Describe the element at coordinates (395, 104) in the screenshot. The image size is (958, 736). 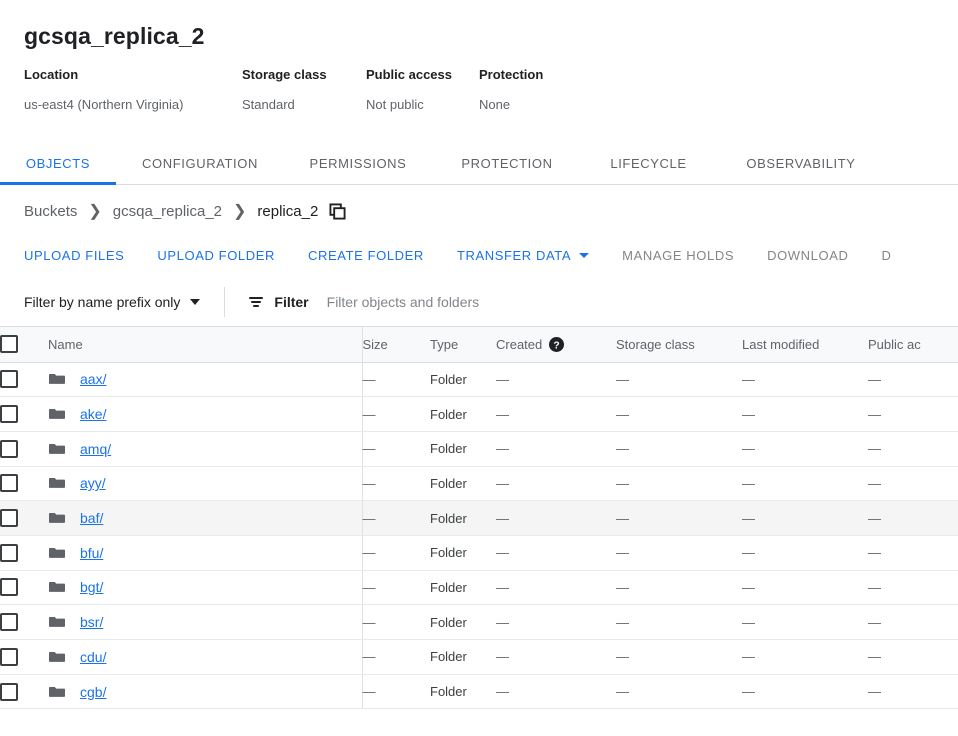
I see `summary-value: Not public` at that location.